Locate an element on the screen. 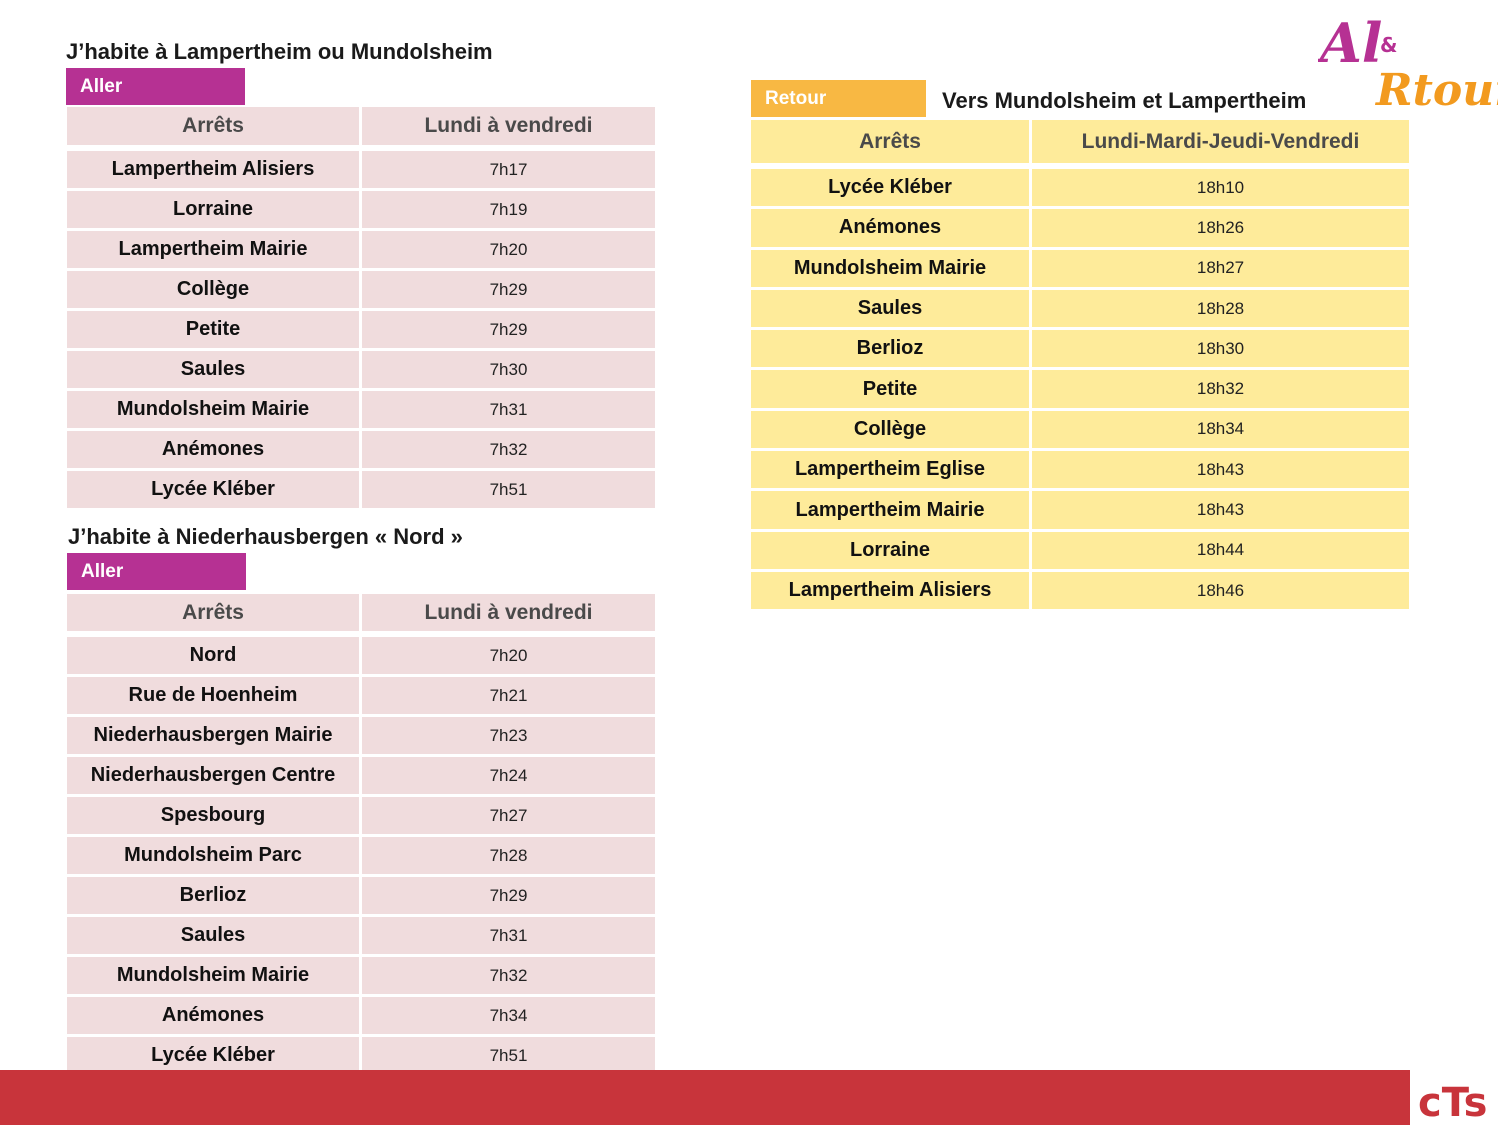  table-row: Lampertheim Alisiers 18h46 is located at coordinates (1080, 592).